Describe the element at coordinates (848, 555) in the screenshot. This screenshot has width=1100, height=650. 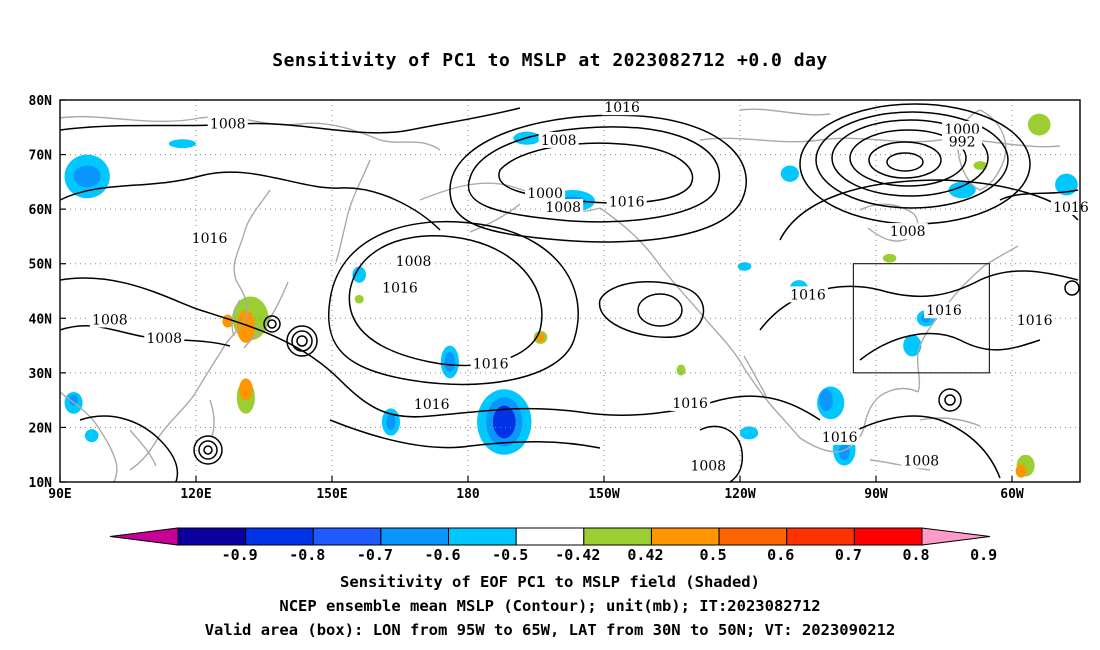
I see `colorbar-label: 0.7` at that location.